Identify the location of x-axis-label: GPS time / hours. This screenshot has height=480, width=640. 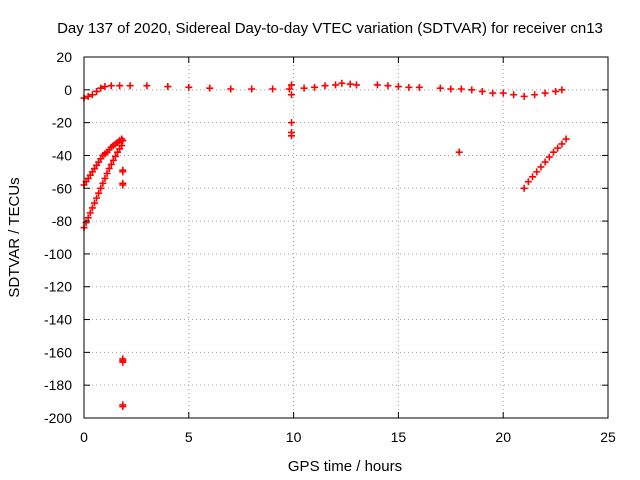
(345, 466).